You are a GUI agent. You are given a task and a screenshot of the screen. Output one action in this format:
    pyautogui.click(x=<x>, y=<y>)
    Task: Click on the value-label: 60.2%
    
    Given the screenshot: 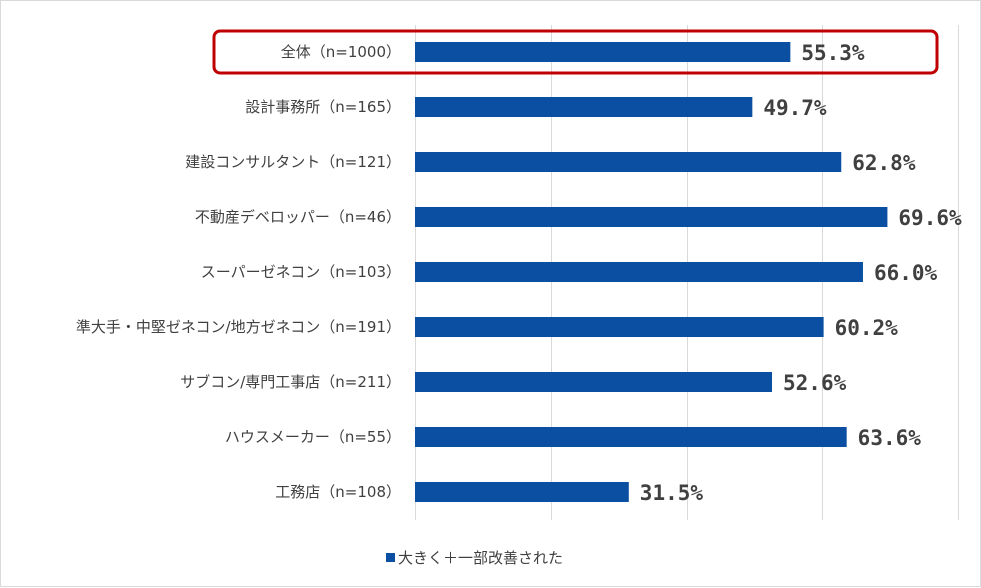 What is the action you would take?
    pyautogui.click(x=867, y=328)
    